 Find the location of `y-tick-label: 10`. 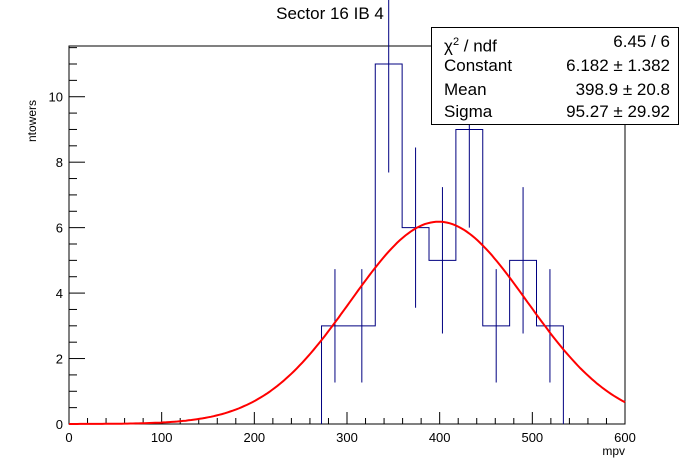

y-tick-label: 10 is located at coordinates (56, 97).